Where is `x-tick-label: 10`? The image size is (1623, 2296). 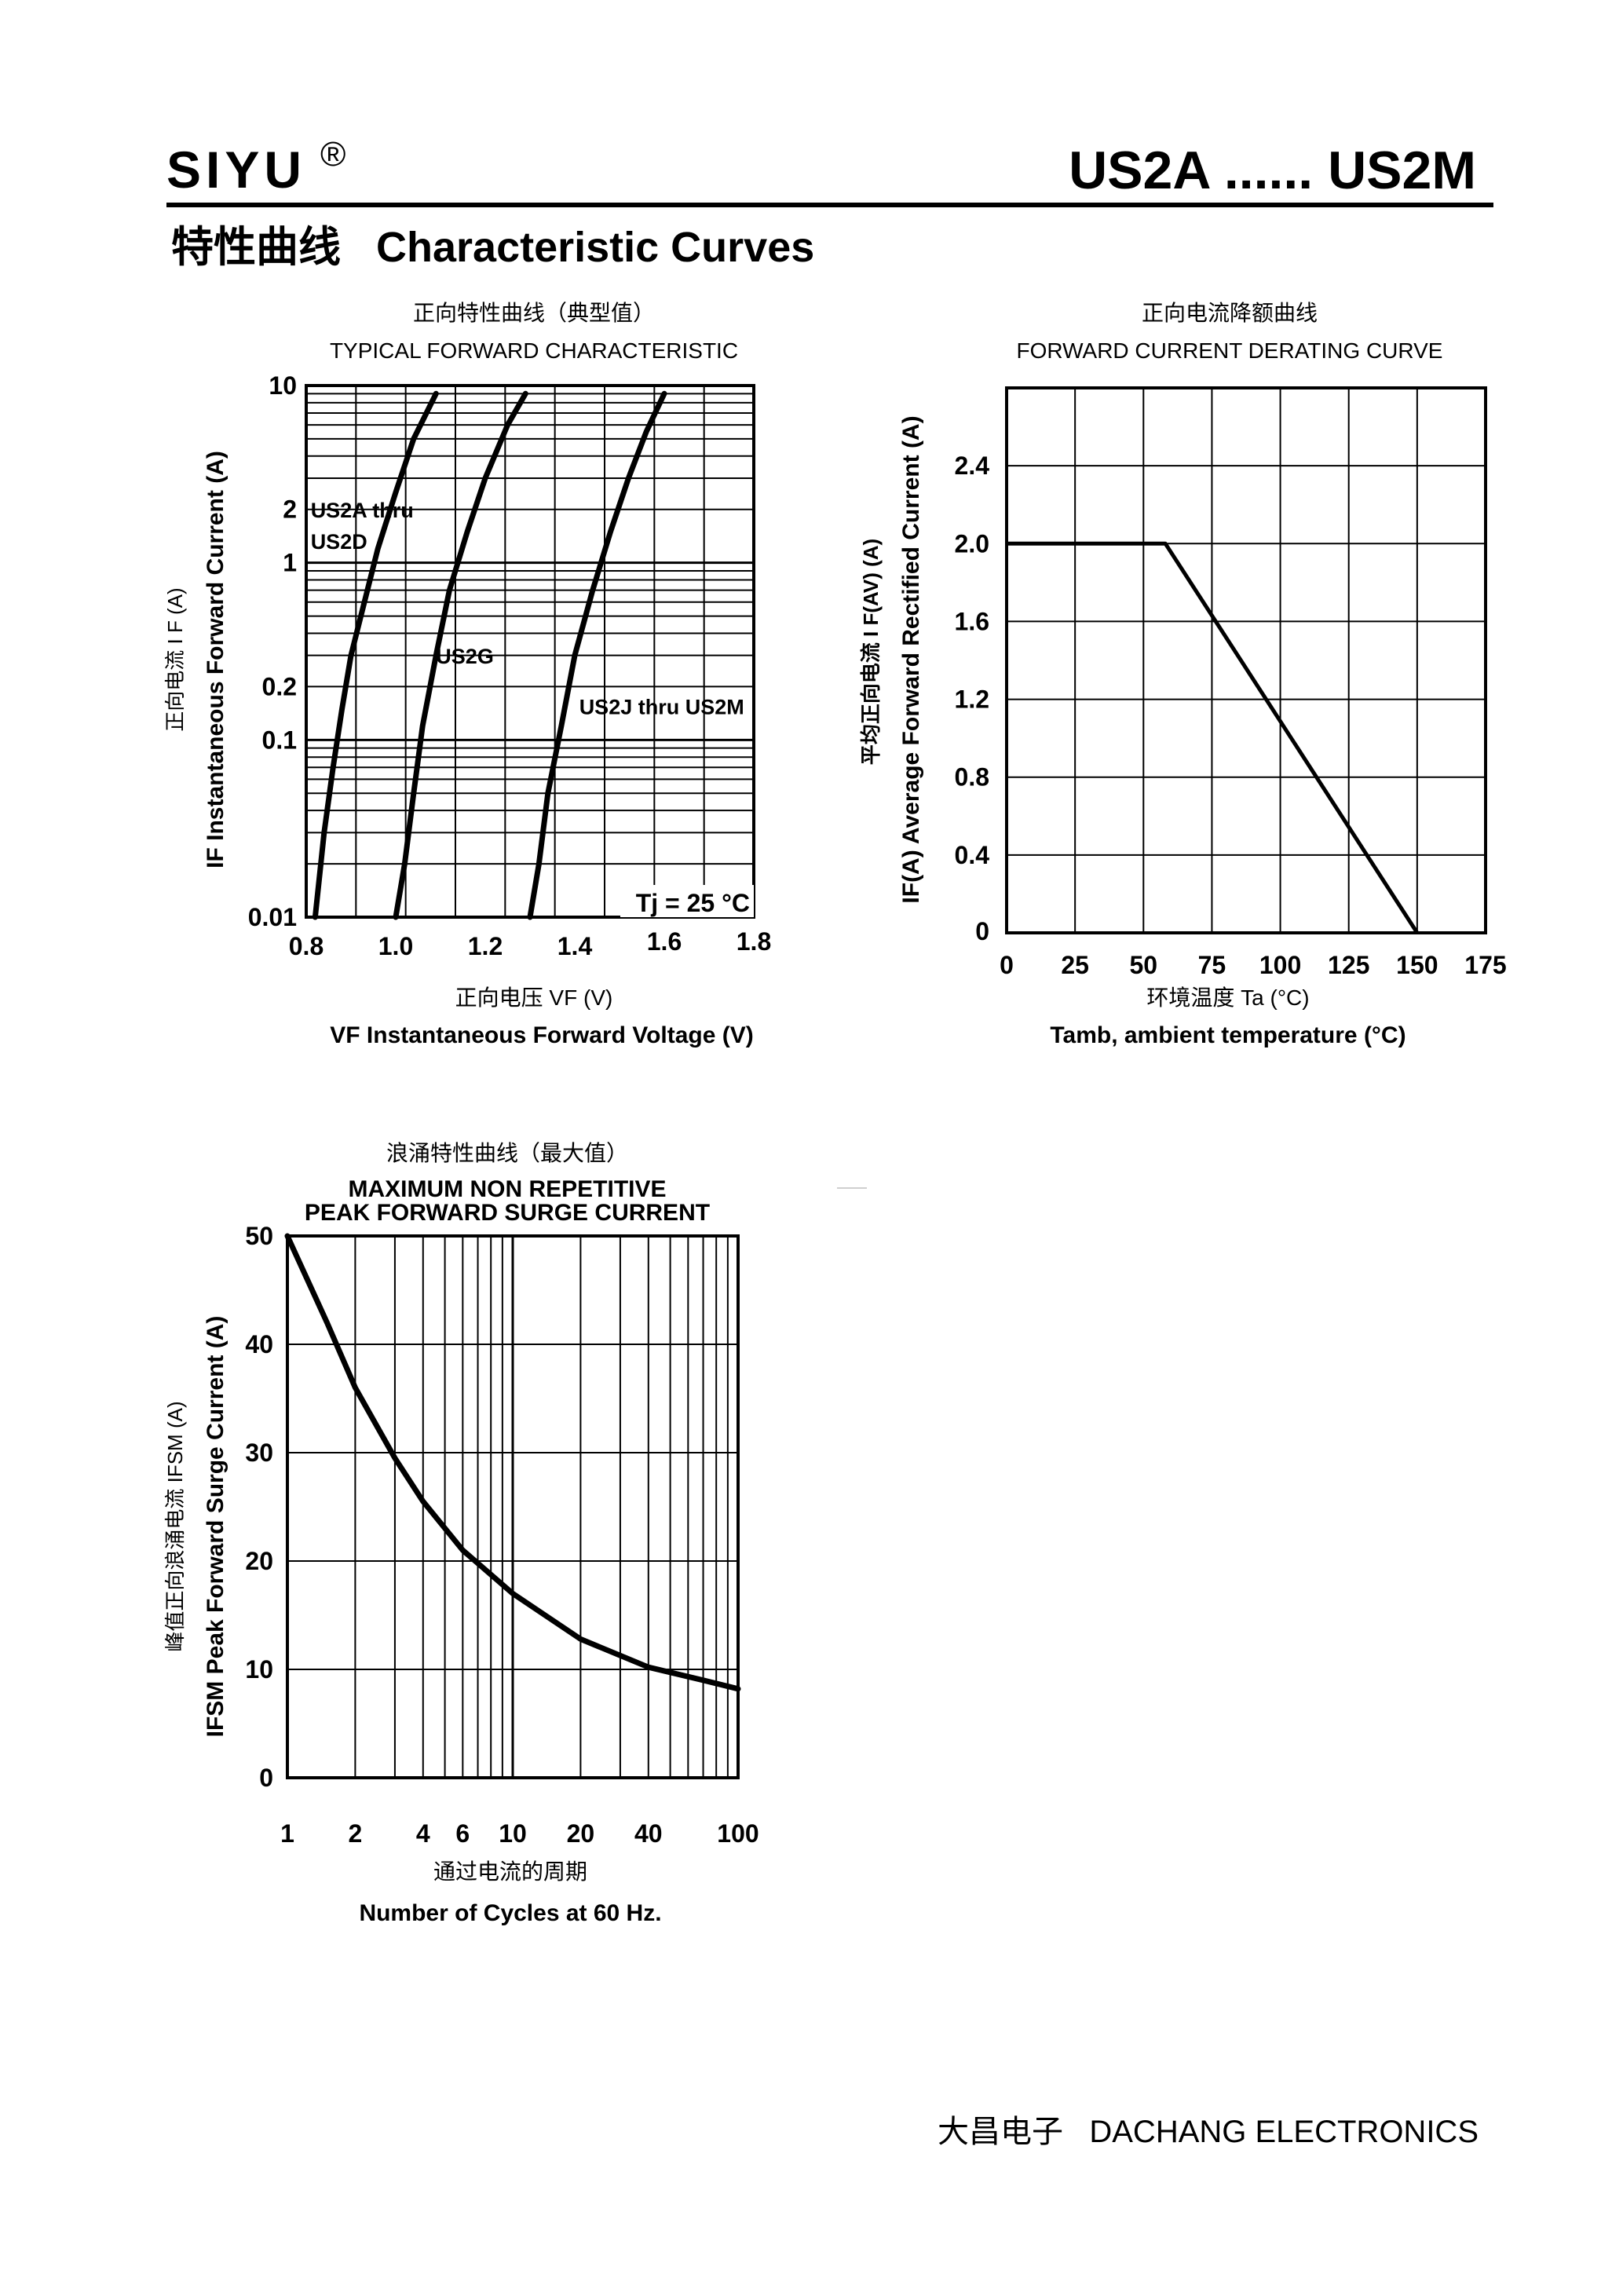
x-tick-label: 10 is located at coordinates (513, 1834).